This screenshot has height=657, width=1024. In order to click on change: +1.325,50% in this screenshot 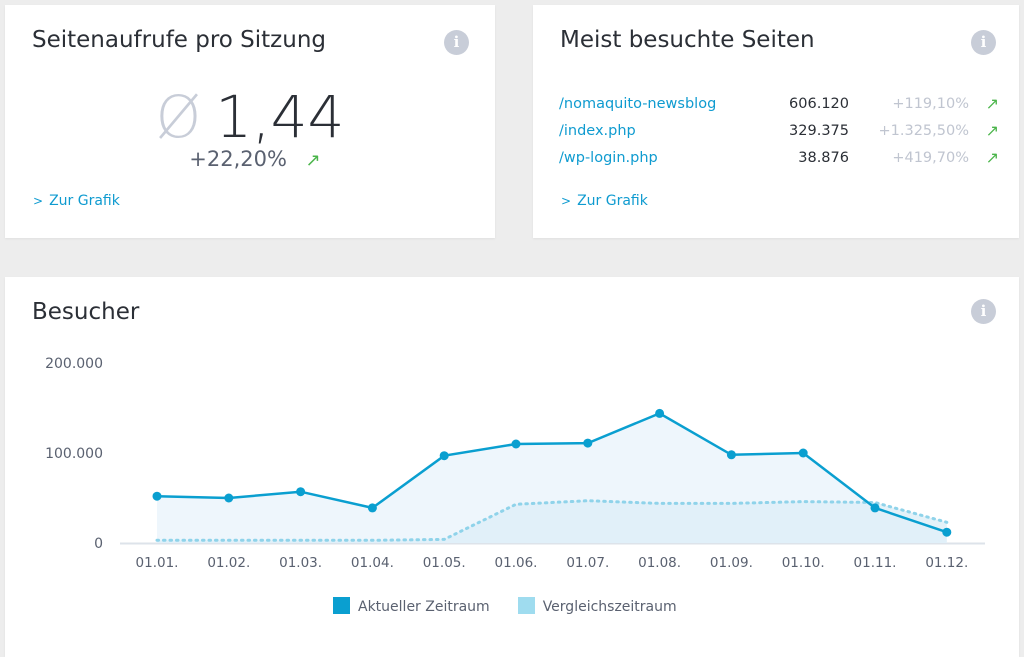, I will do `click(924, 131)`.